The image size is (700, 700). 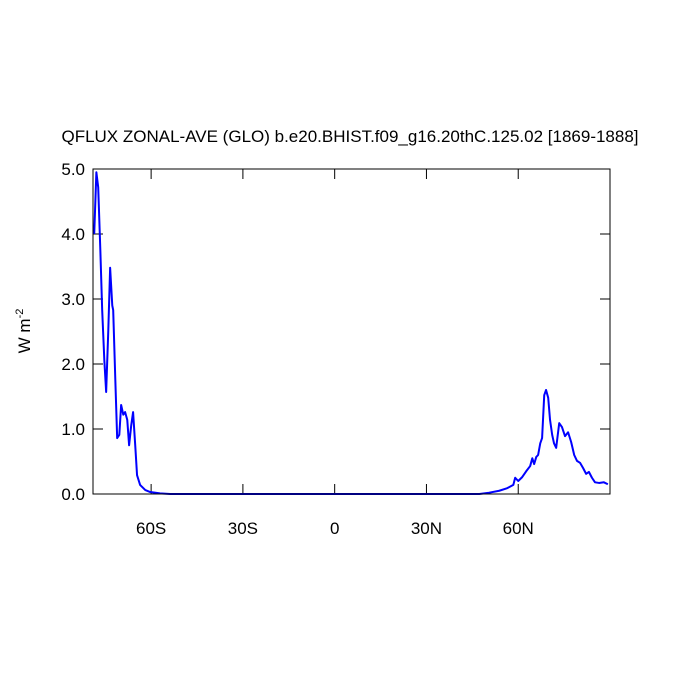 I want to click on y-tick-label: 3.0, so click(x=73, y=299).